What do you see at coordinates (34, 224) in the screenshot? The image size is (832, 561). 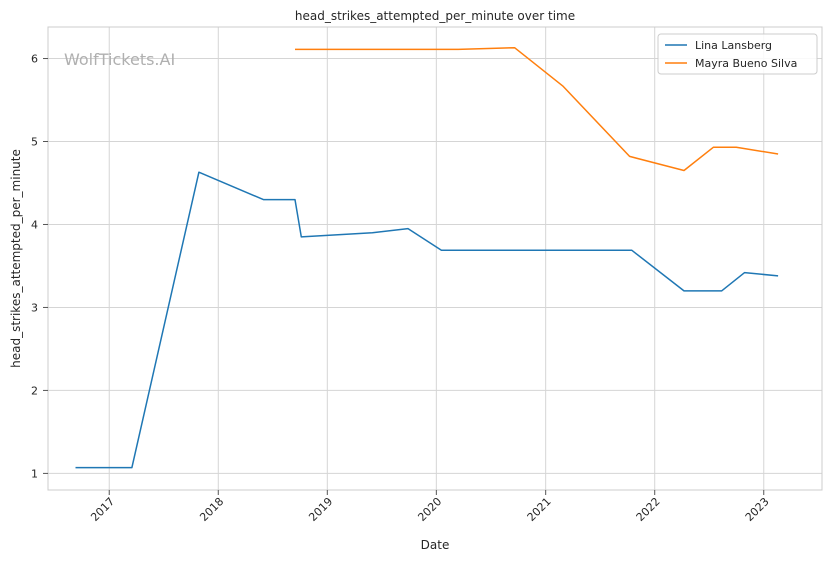 I see `y-tick-label: 4` at bounding box center [34, 224].